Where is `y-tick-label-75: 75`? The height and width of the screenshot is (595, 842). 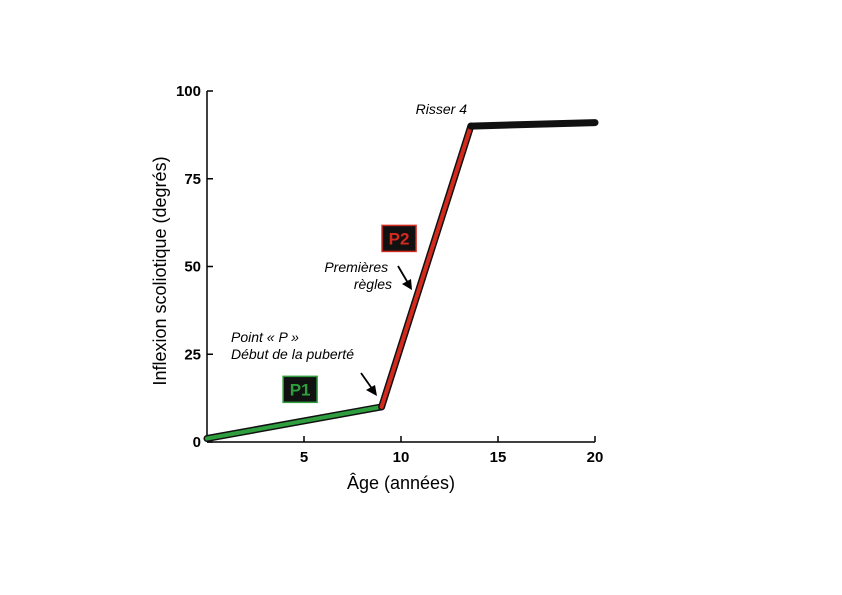 y-tick-label-75: 75 is located at coordinates (192, 179).